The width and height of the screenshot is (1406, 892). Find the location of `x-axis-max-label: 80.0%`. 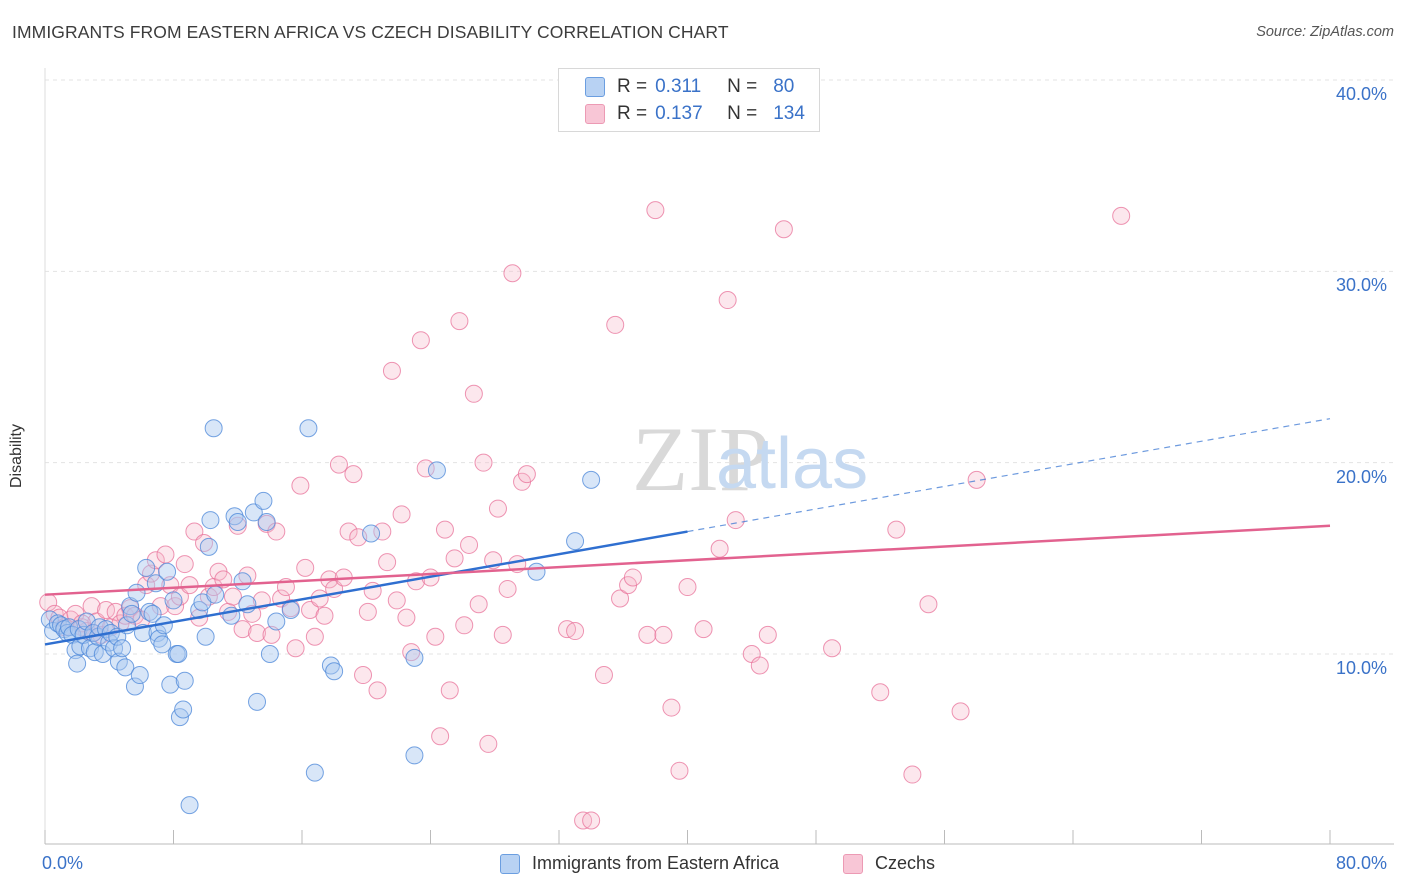

x-axis-max-label: 80.0% is located at coordinates (1362, 863).